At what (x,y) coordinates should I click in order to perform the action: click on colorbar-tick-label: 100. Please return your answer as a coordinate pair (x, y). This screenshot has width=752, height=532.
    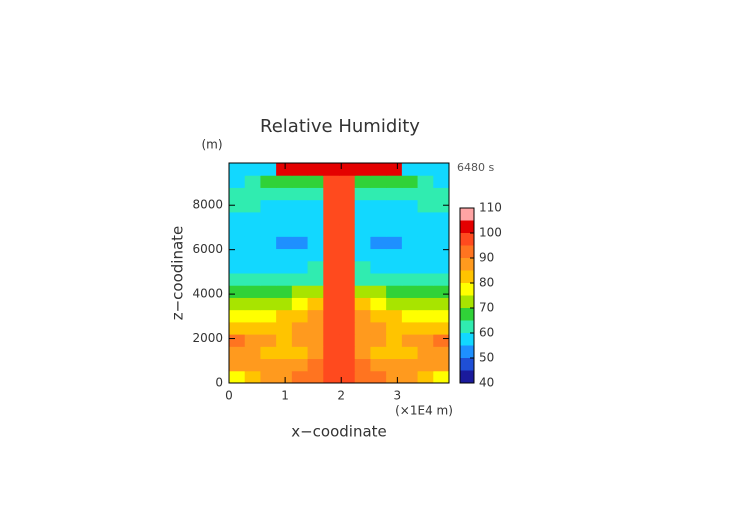
    Looking at the image, I should click on (490, 233).